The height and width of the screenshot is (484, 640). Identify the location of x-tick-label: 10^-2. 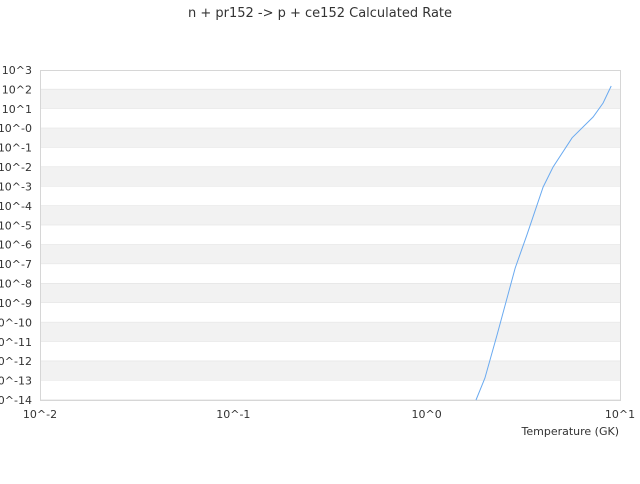
(40, 414).